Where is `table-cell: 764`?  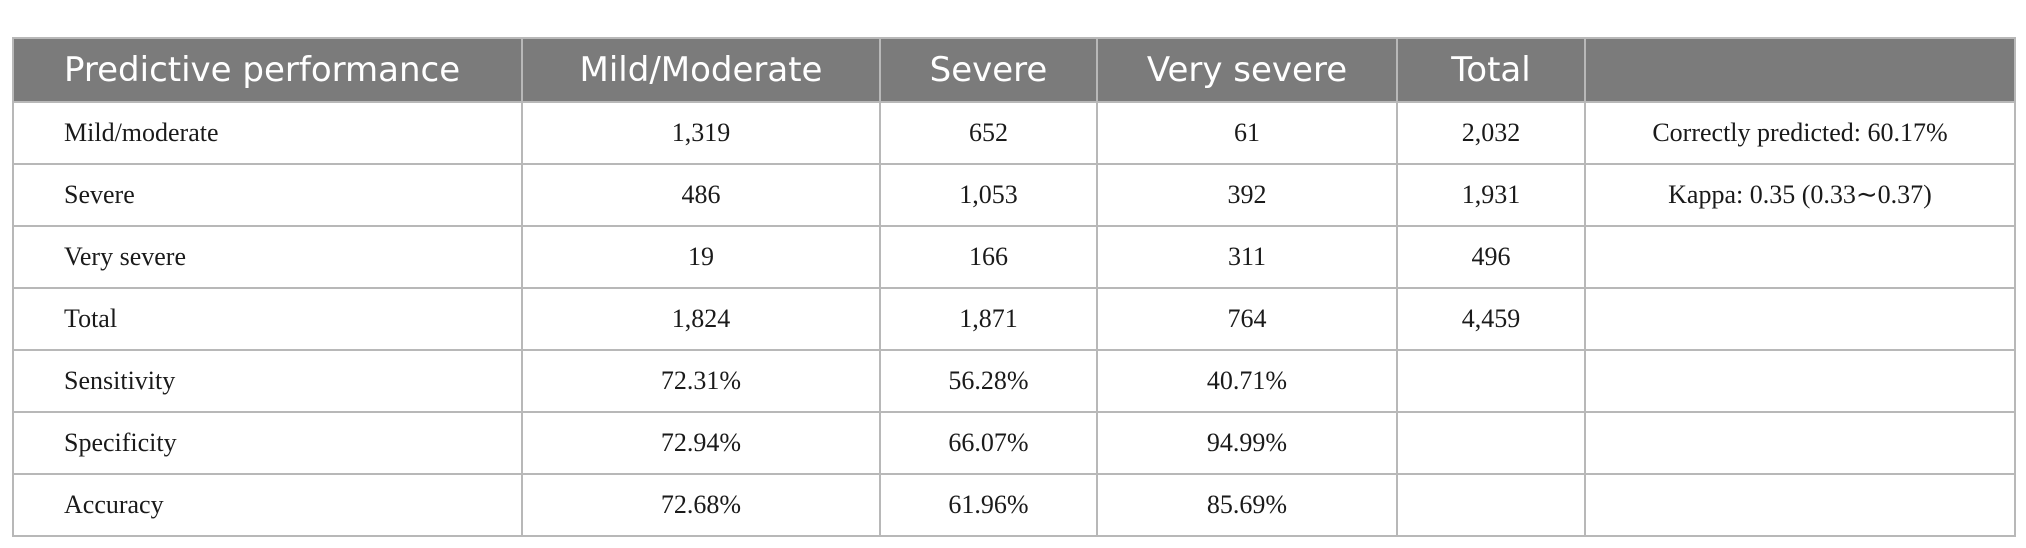 table-cell: 764 is located at coordinates (1247, 319).